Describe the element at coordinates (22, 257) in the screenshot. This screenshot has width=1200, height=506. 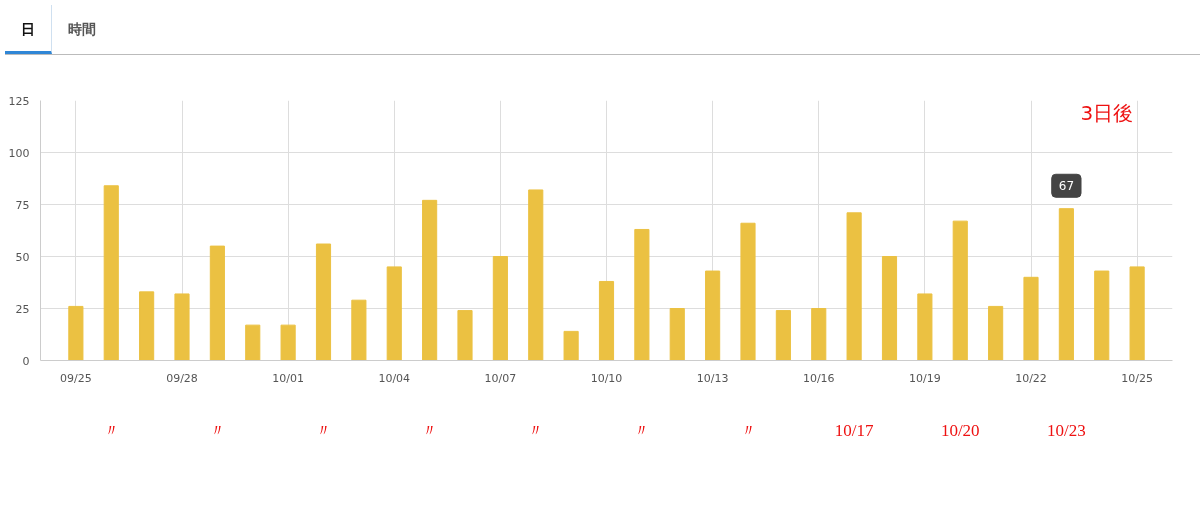
I see `y-tick-label: 50` at that location.